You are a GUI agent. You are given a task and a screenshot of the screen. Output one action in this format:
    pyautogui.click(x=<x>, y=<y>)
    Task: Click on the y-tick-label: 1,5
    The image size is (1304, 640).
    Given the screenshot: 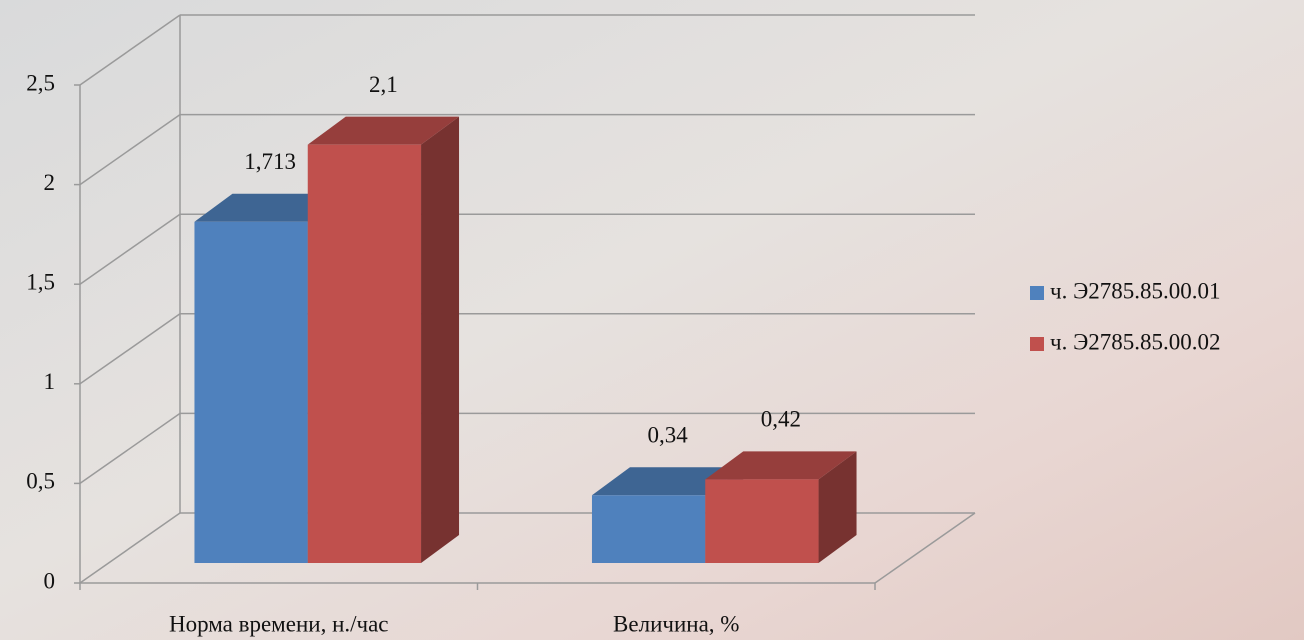 What is the action you would take?
    pyautogui.click(x=40, y=281)
    